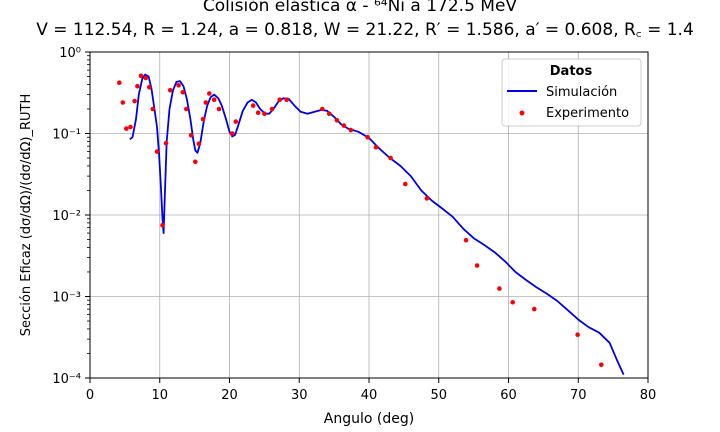  I want to click on x-tick-label: 20, so click(229, 395).